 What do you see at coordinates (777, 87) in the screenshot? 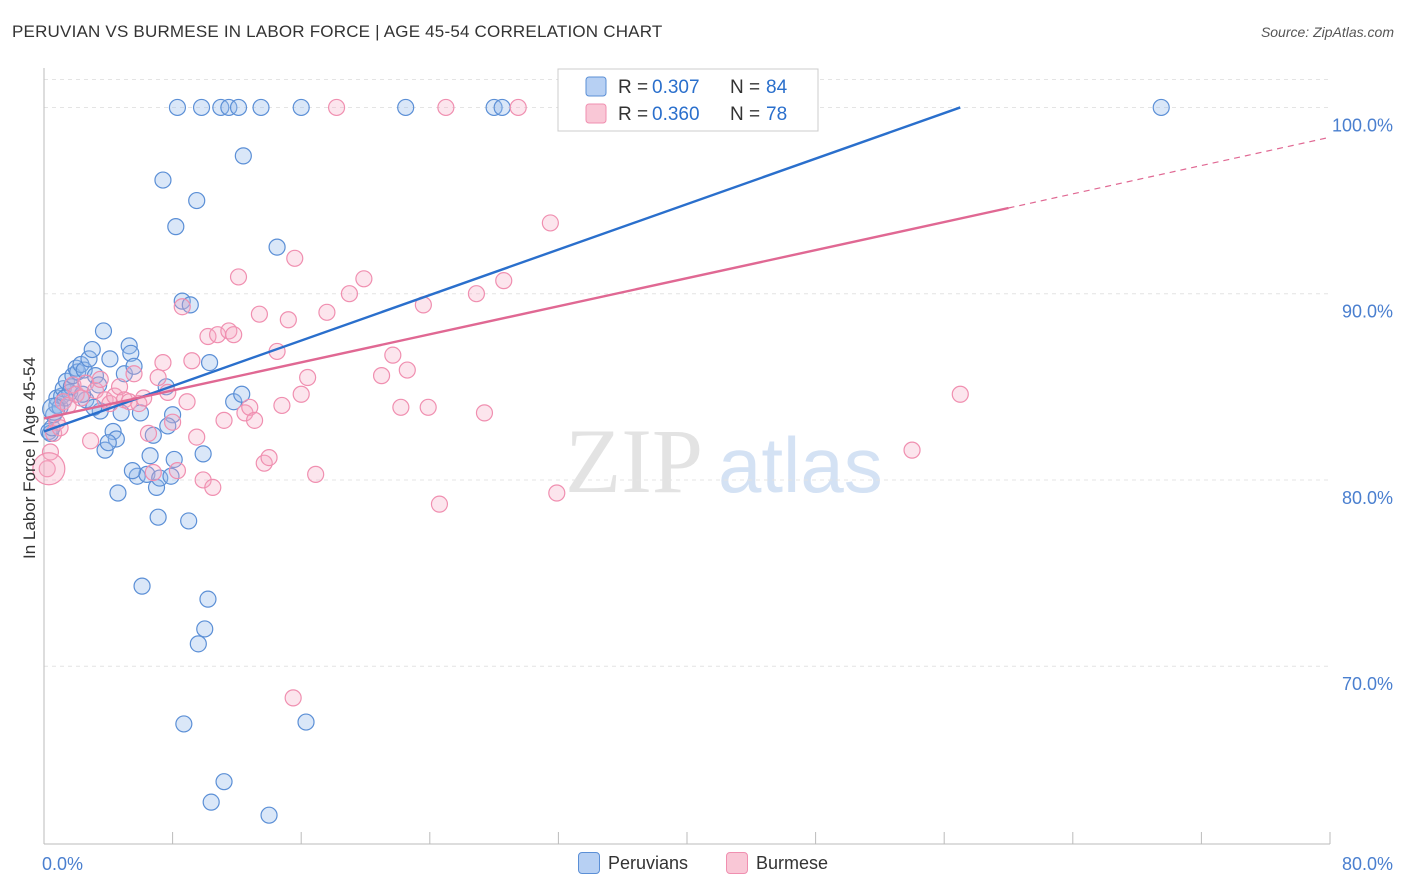
I see `legend-n-value-peruvians: 84` at bounding box center [777, 87].